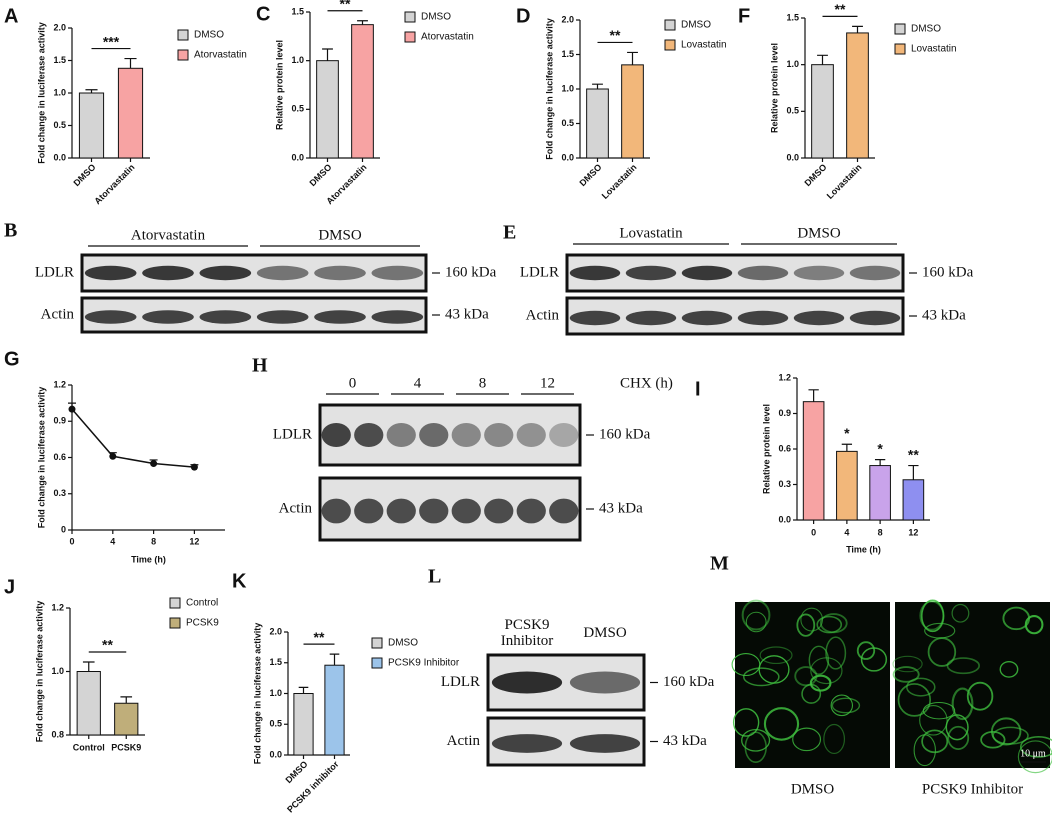 The image size is (1052, 827). What do you see at coordinates (353, 383) in the screenshot?
I see `group-label: 0` at bounding box center [353, 383].